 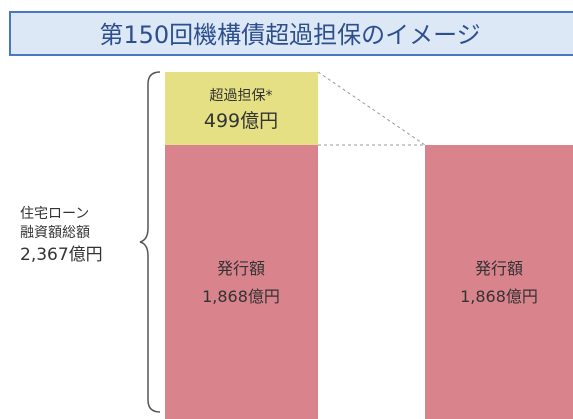 What do you see at coordinates (371, 108) in the screenshot?
I see `dashed-connector` at bounding box center [371, 108].